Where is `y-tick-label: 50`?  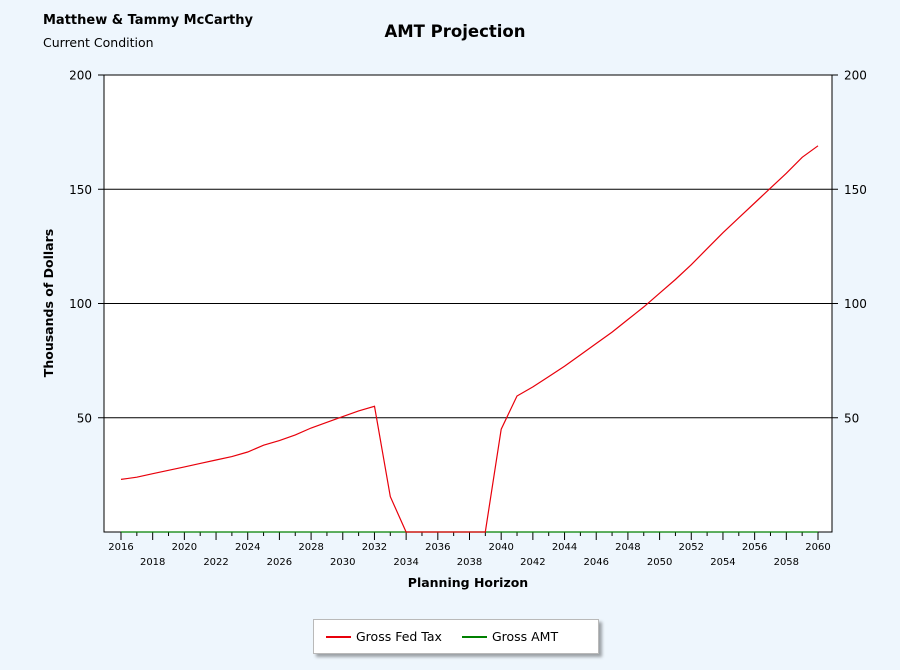 y-tick-label: 50 is located at coordinates (84, 418).